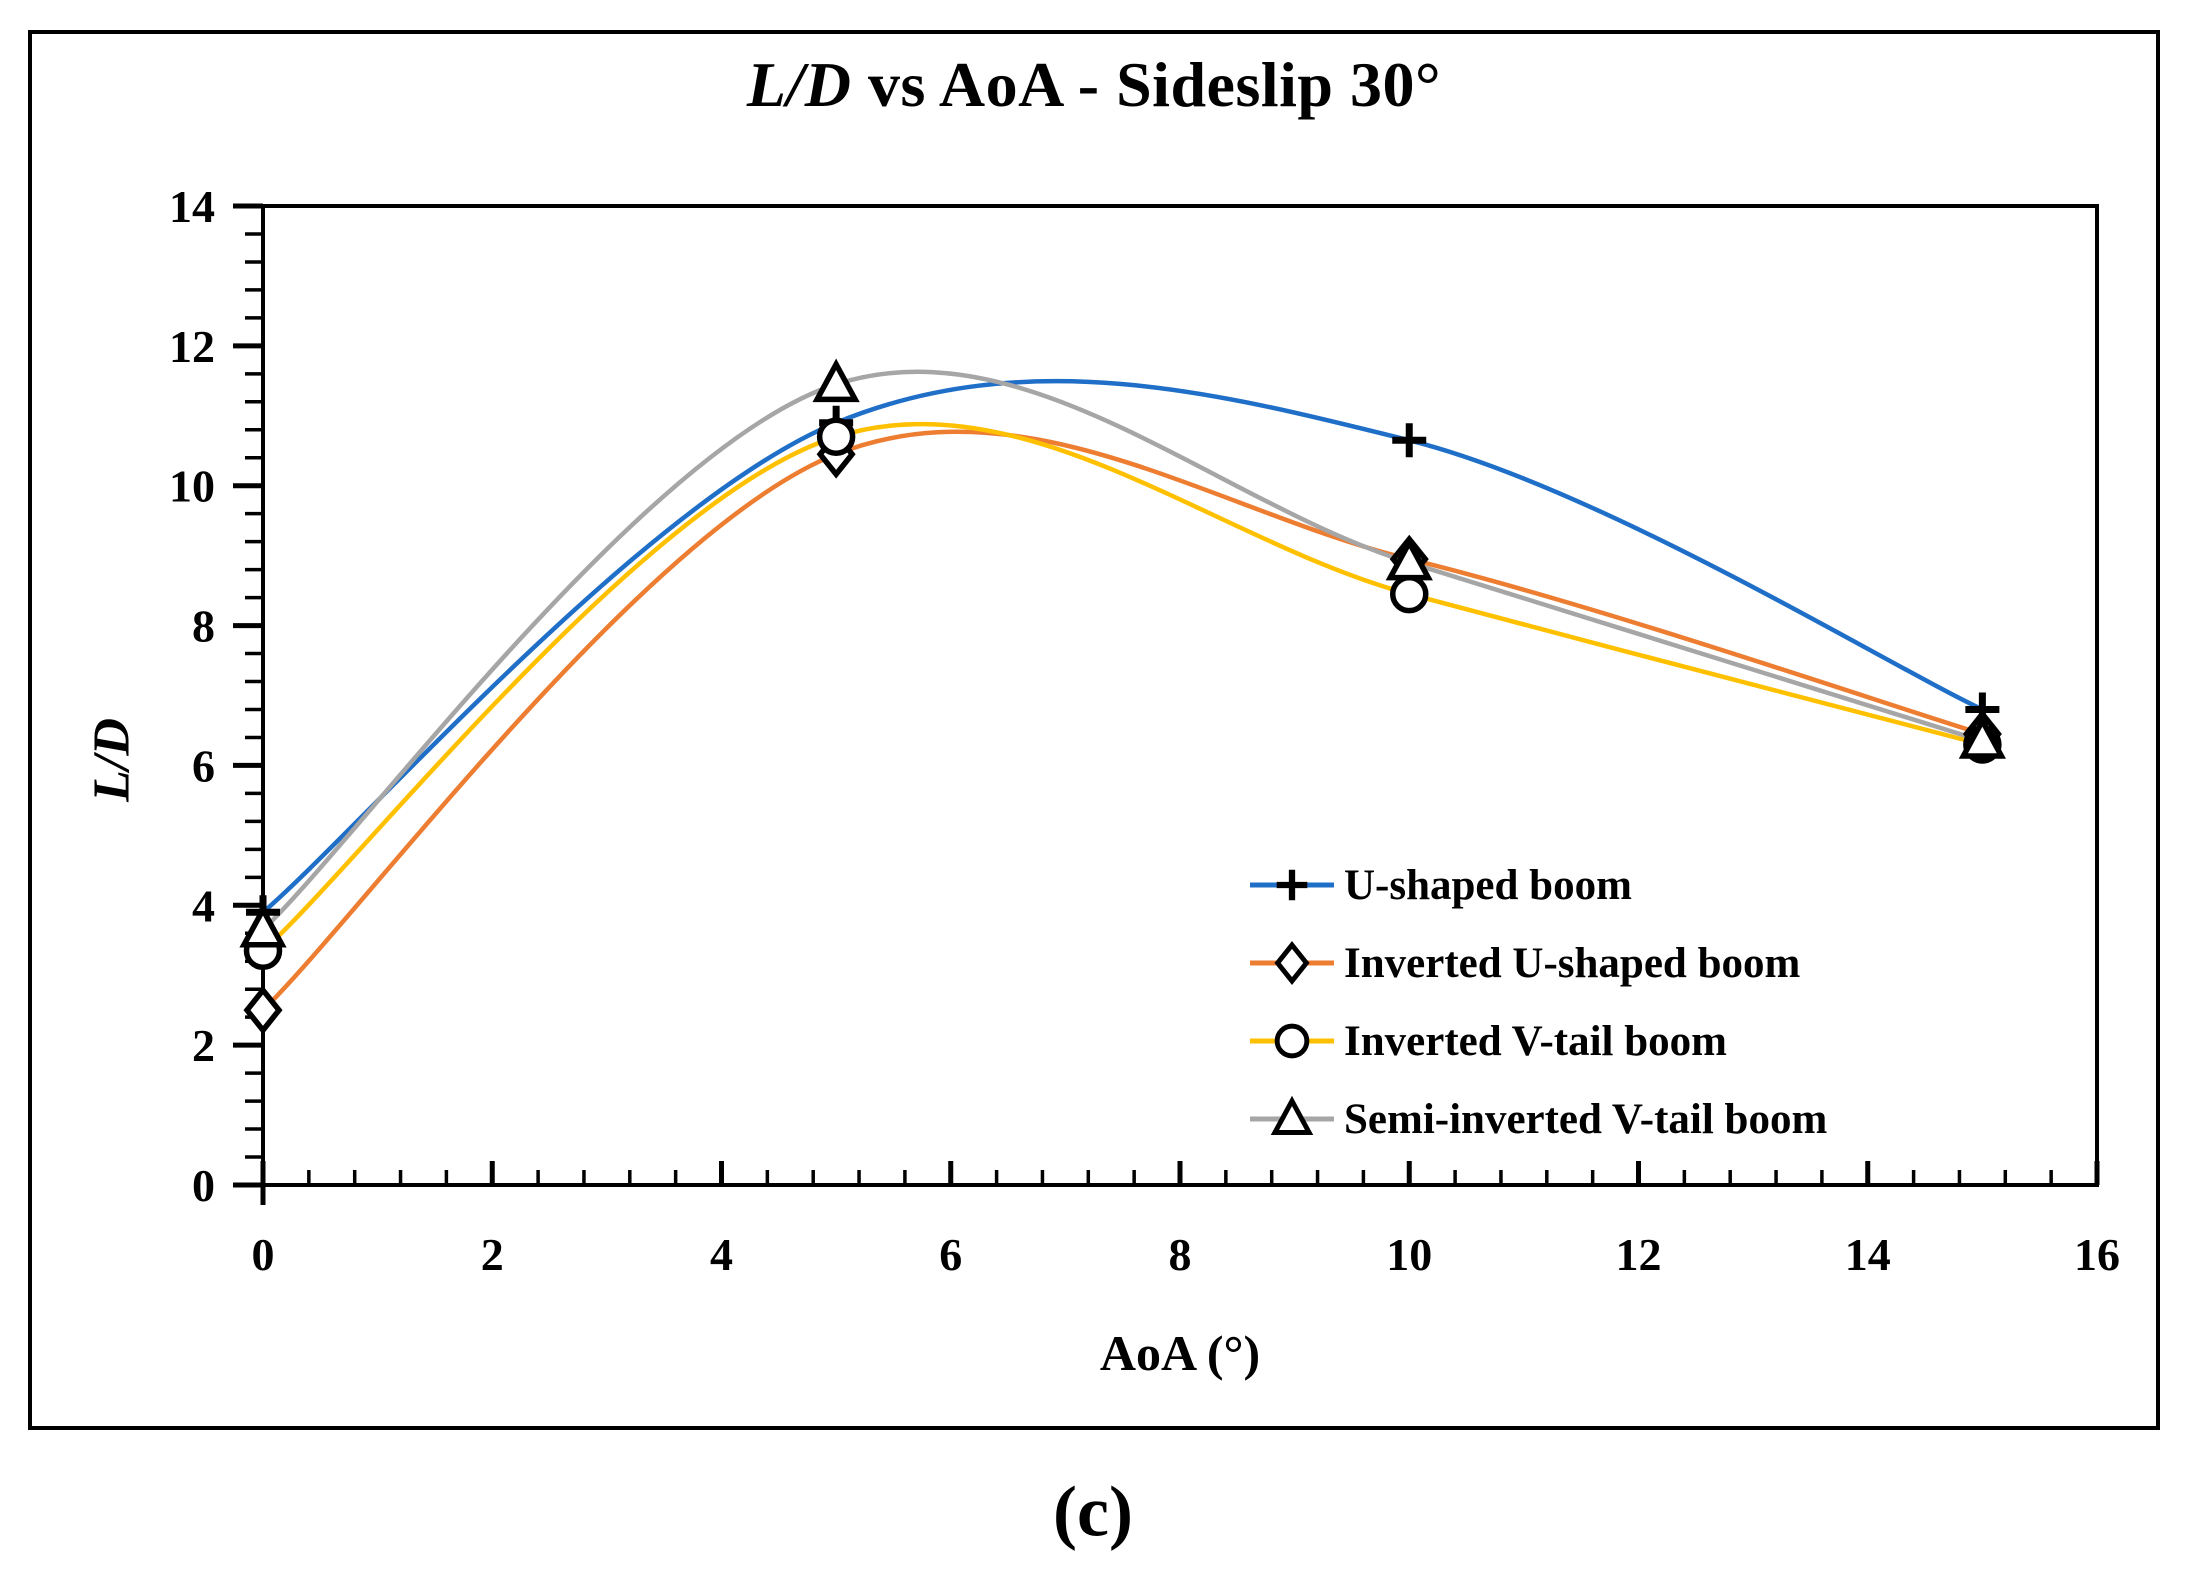  What do you see at coordinates (1409, 440) in the screenshot?
I see `data-marker-plus` at bounding box center [1409, 440].